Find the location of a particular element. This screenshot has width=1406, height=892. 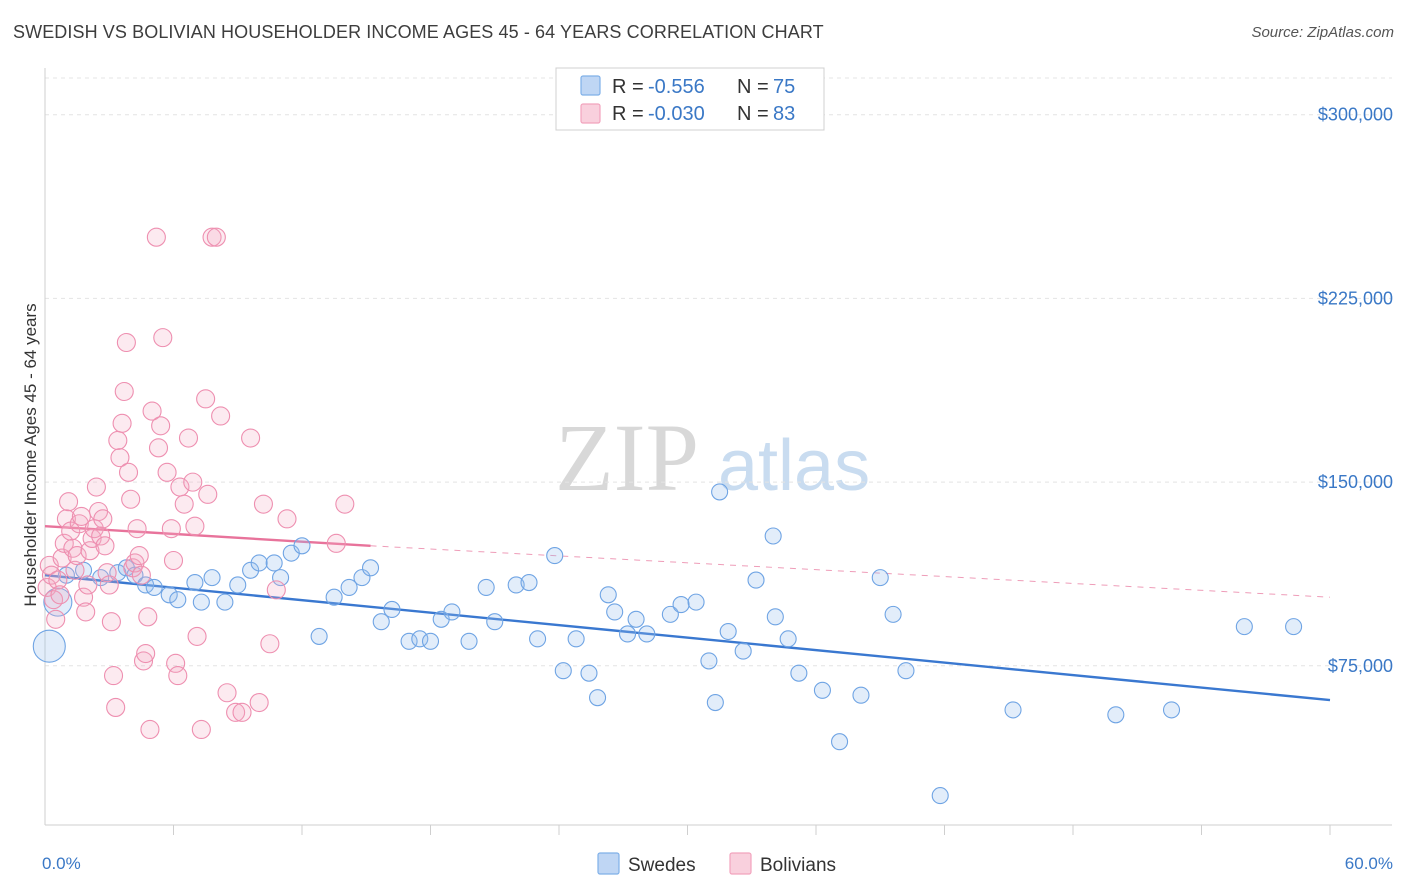

legend-r-label-bolivians: R = is located at coordinates (628, 114).